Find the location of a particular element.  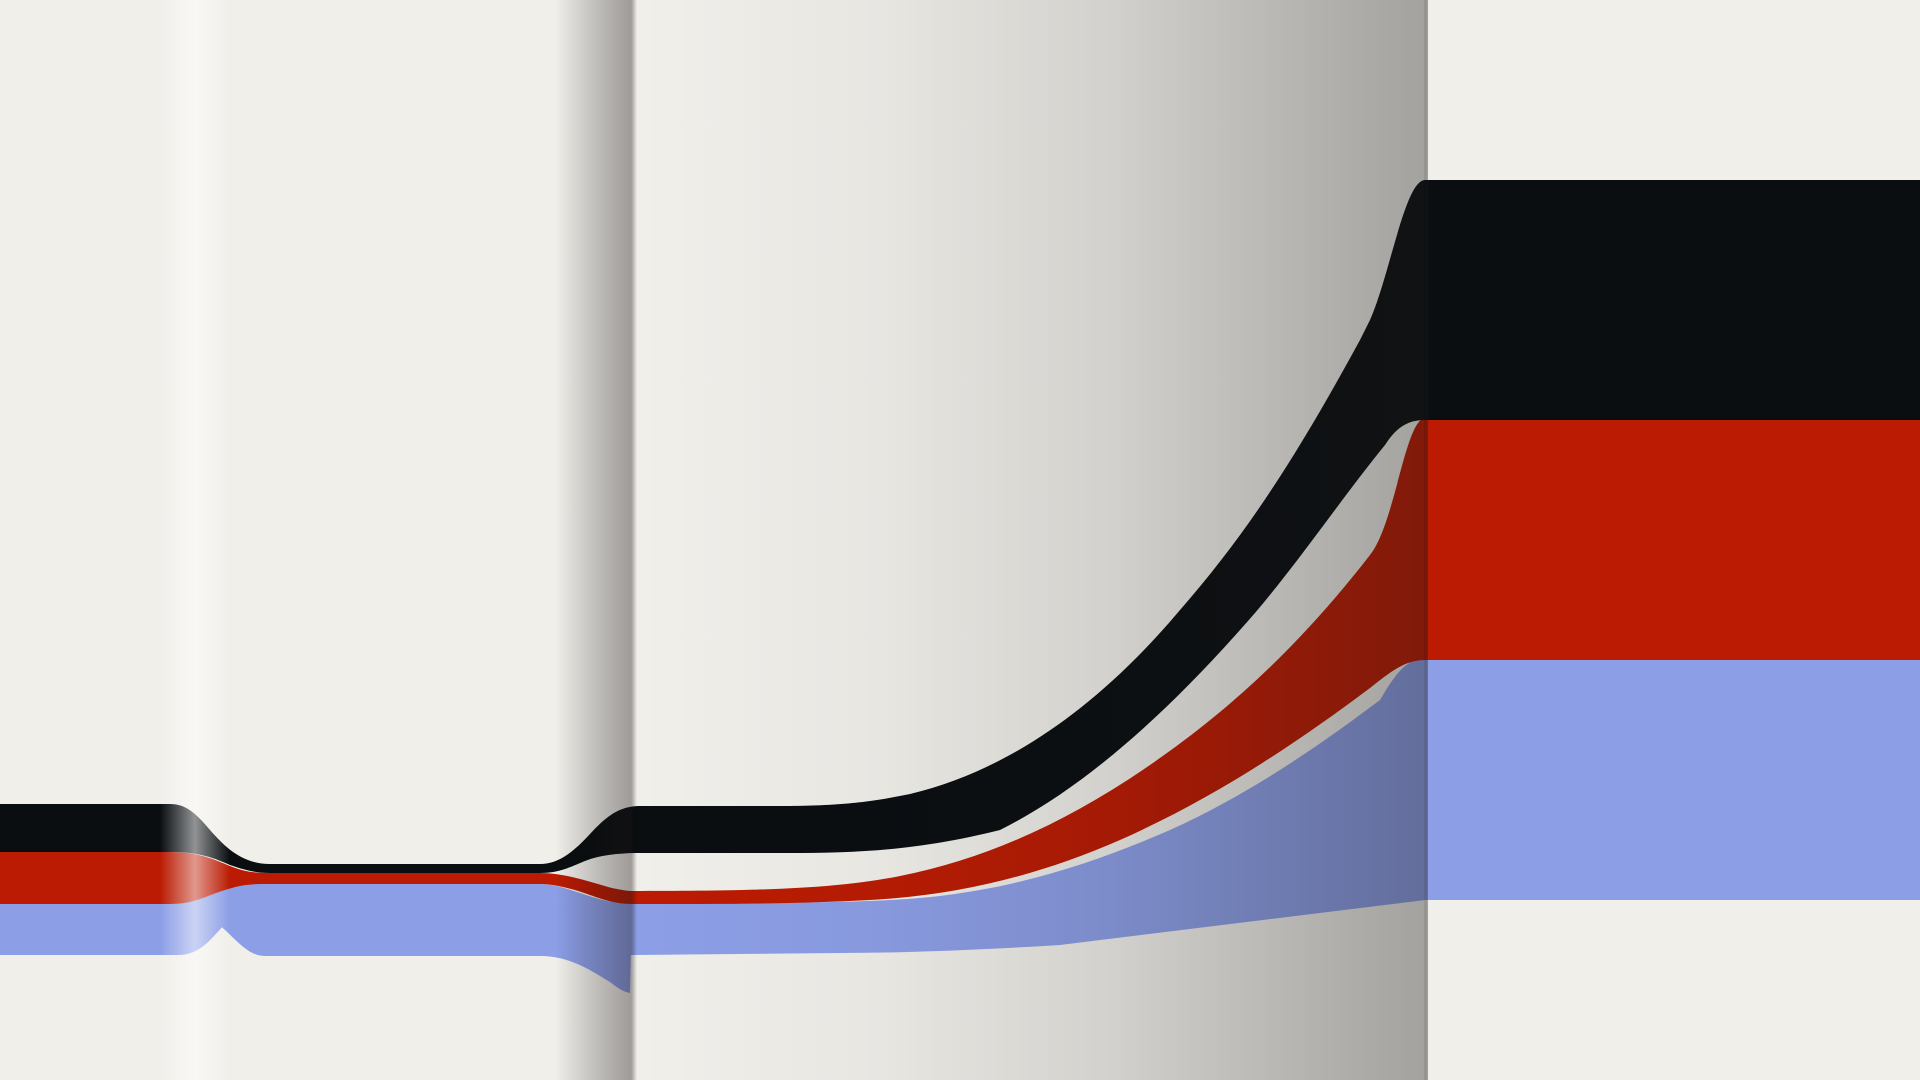

fold-edge-line is located at coordinates (1425, 540).